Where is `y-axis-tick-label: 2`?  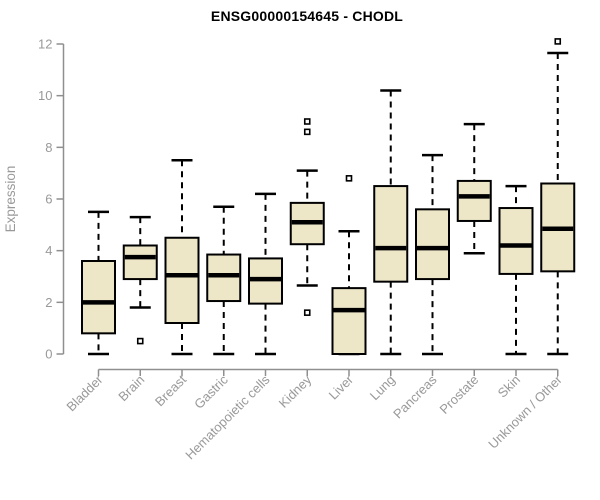 y-axis-tick-label: 2 is located at coordinates (48, 302).